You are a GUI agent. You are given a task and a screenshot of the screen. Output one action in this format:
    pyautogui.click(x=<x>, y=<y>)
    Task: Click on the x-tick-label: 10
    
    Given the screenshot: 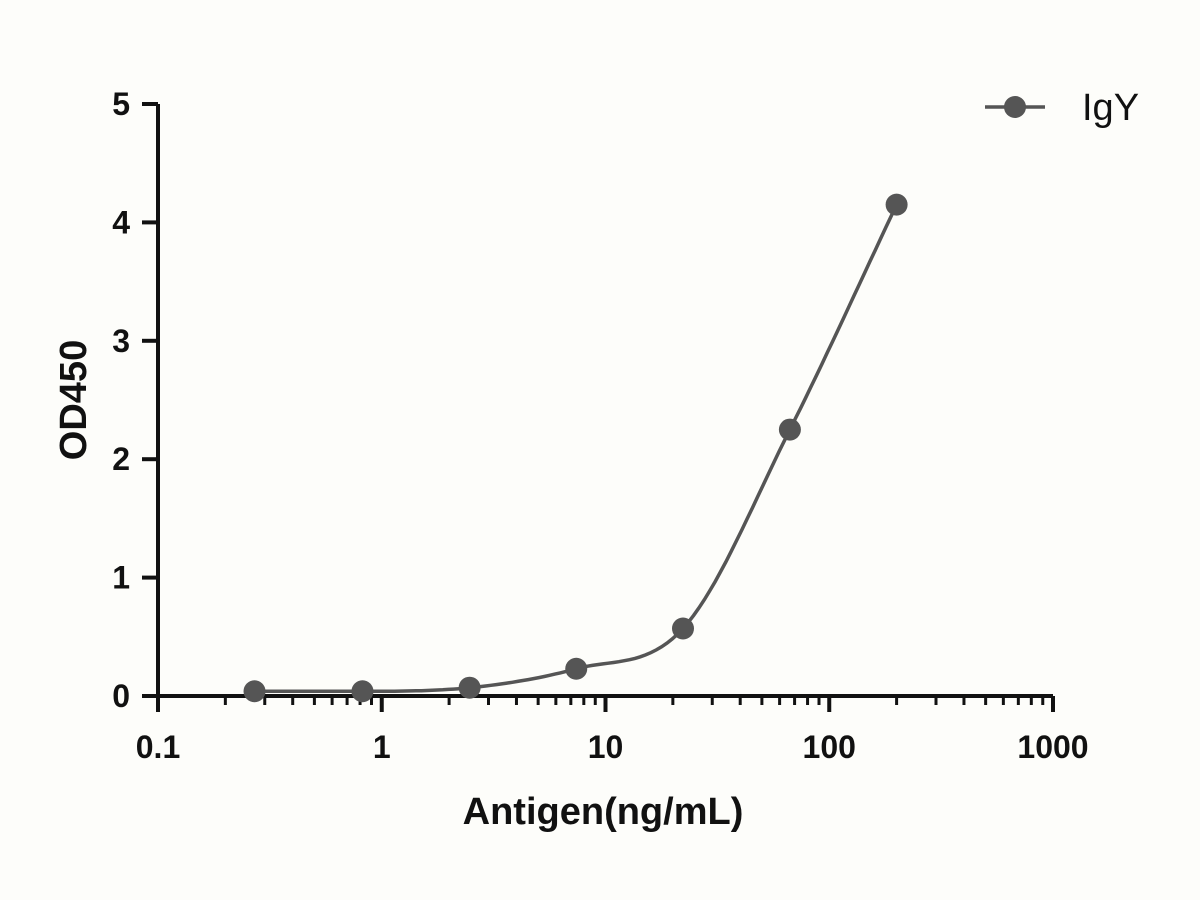 What is the action you would take?
    pyautogui.click(x=606, y=747)
    